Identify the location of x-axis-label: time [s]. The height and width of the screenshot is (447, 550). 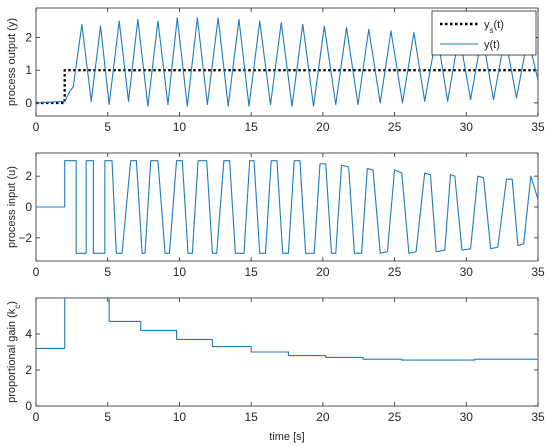
(286, 437).